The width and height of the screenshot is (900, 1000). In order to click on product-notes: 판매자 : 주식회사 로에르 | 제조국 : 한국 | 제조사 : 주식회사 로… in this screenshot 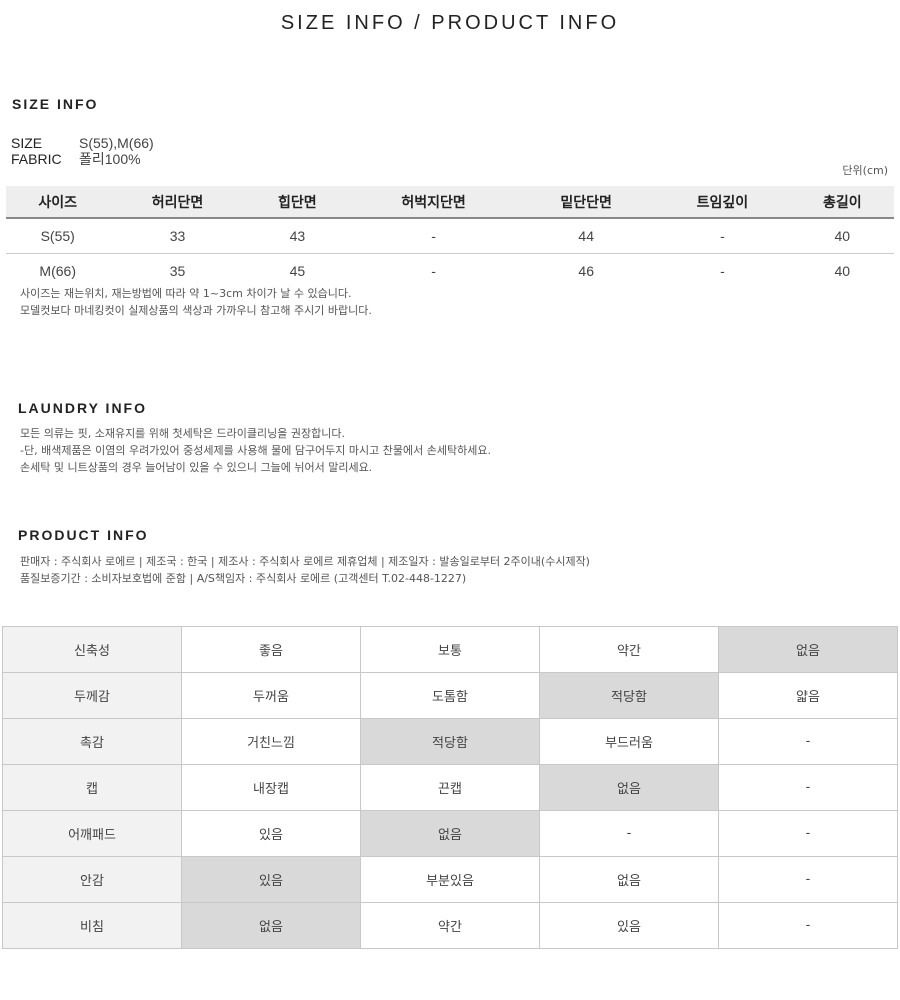, I will do `click(305, 570)`.